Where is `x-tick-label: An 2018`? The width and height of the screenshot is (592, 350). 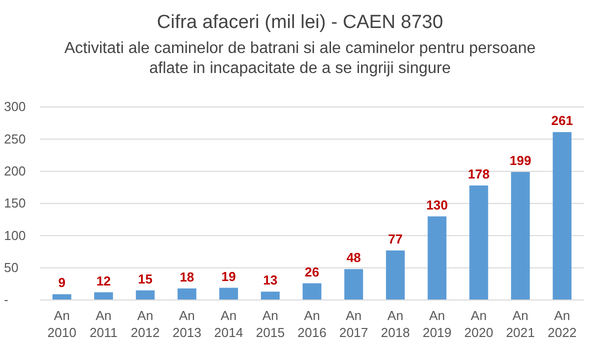
x-tick-label: An 2018 is located at coordinates (395, 324).